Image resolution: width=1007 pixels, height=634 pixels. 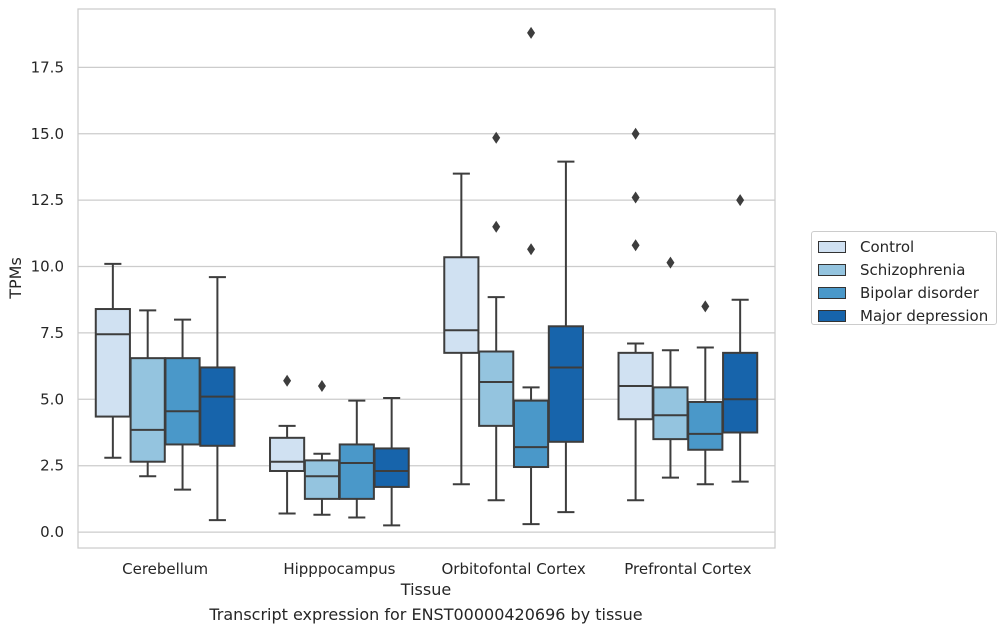 What do you see at coordinates (924, 315) in the screenshot?
I see `legend-label: Major depression` at bounding box center [924, 315].